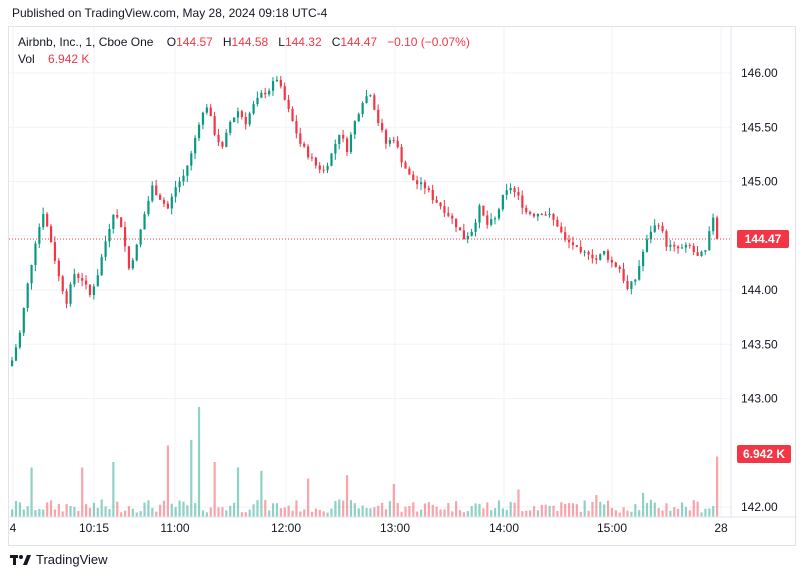 The image size is (804, 578). What do you see at coordinates (759, 507) in the screenshot?
I see `y-tick-label: 142.00` at bounding box center [759, 507].